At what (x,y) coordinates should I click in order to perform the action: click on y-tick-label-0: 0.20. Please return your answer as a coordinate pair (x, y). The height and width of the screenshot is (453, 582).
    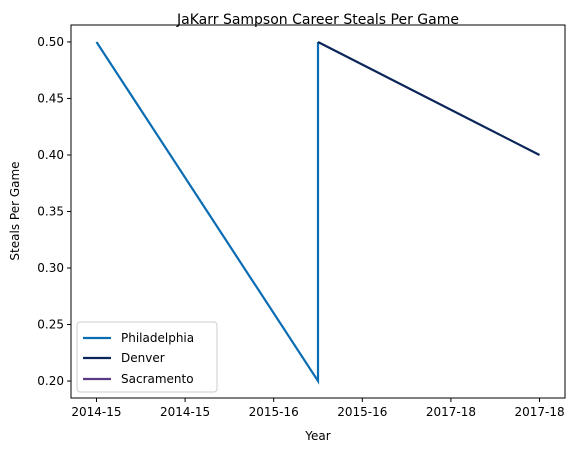
    Looking at the image, I should click on (50, 381).